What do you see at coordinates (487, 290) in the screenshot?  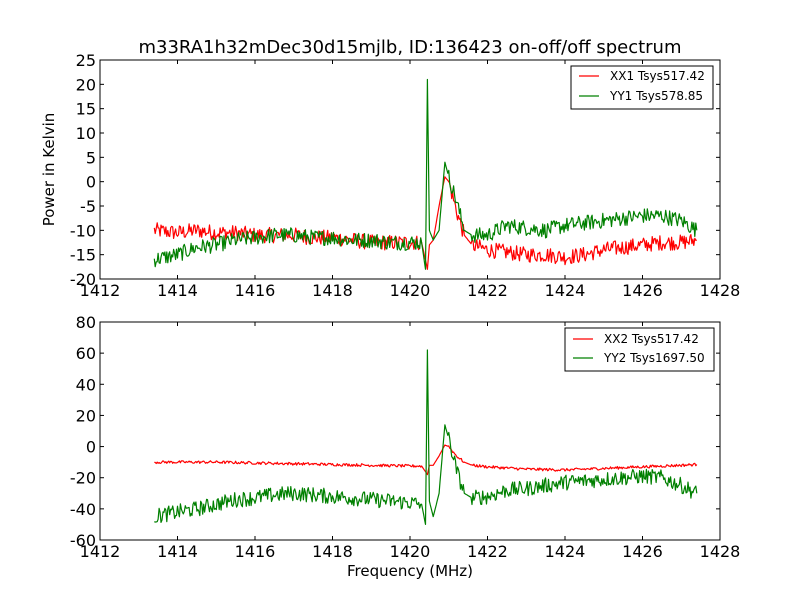 I see `top-x-tick-label: 1422` at bounding box center [487, 290].